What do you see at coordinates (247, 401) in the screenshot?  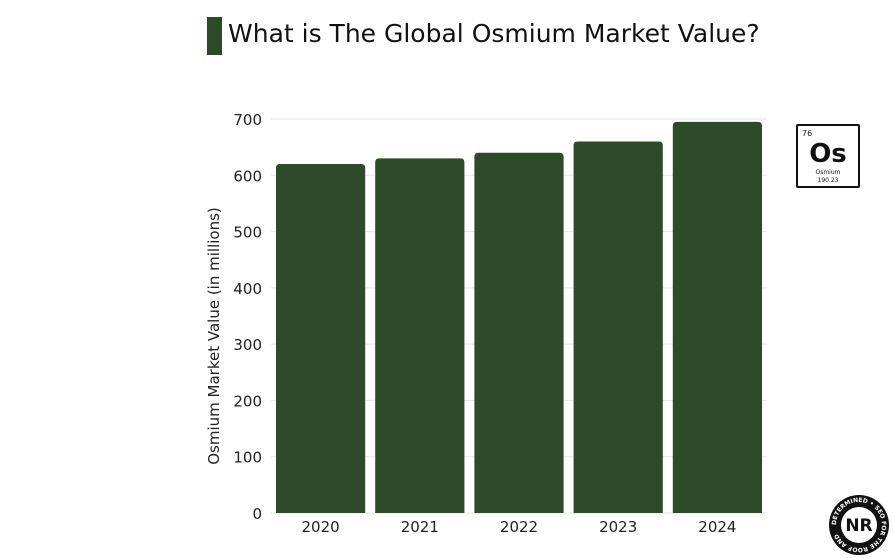 I see `y-tick-label-200: 200` at bounding box center [247, 401].